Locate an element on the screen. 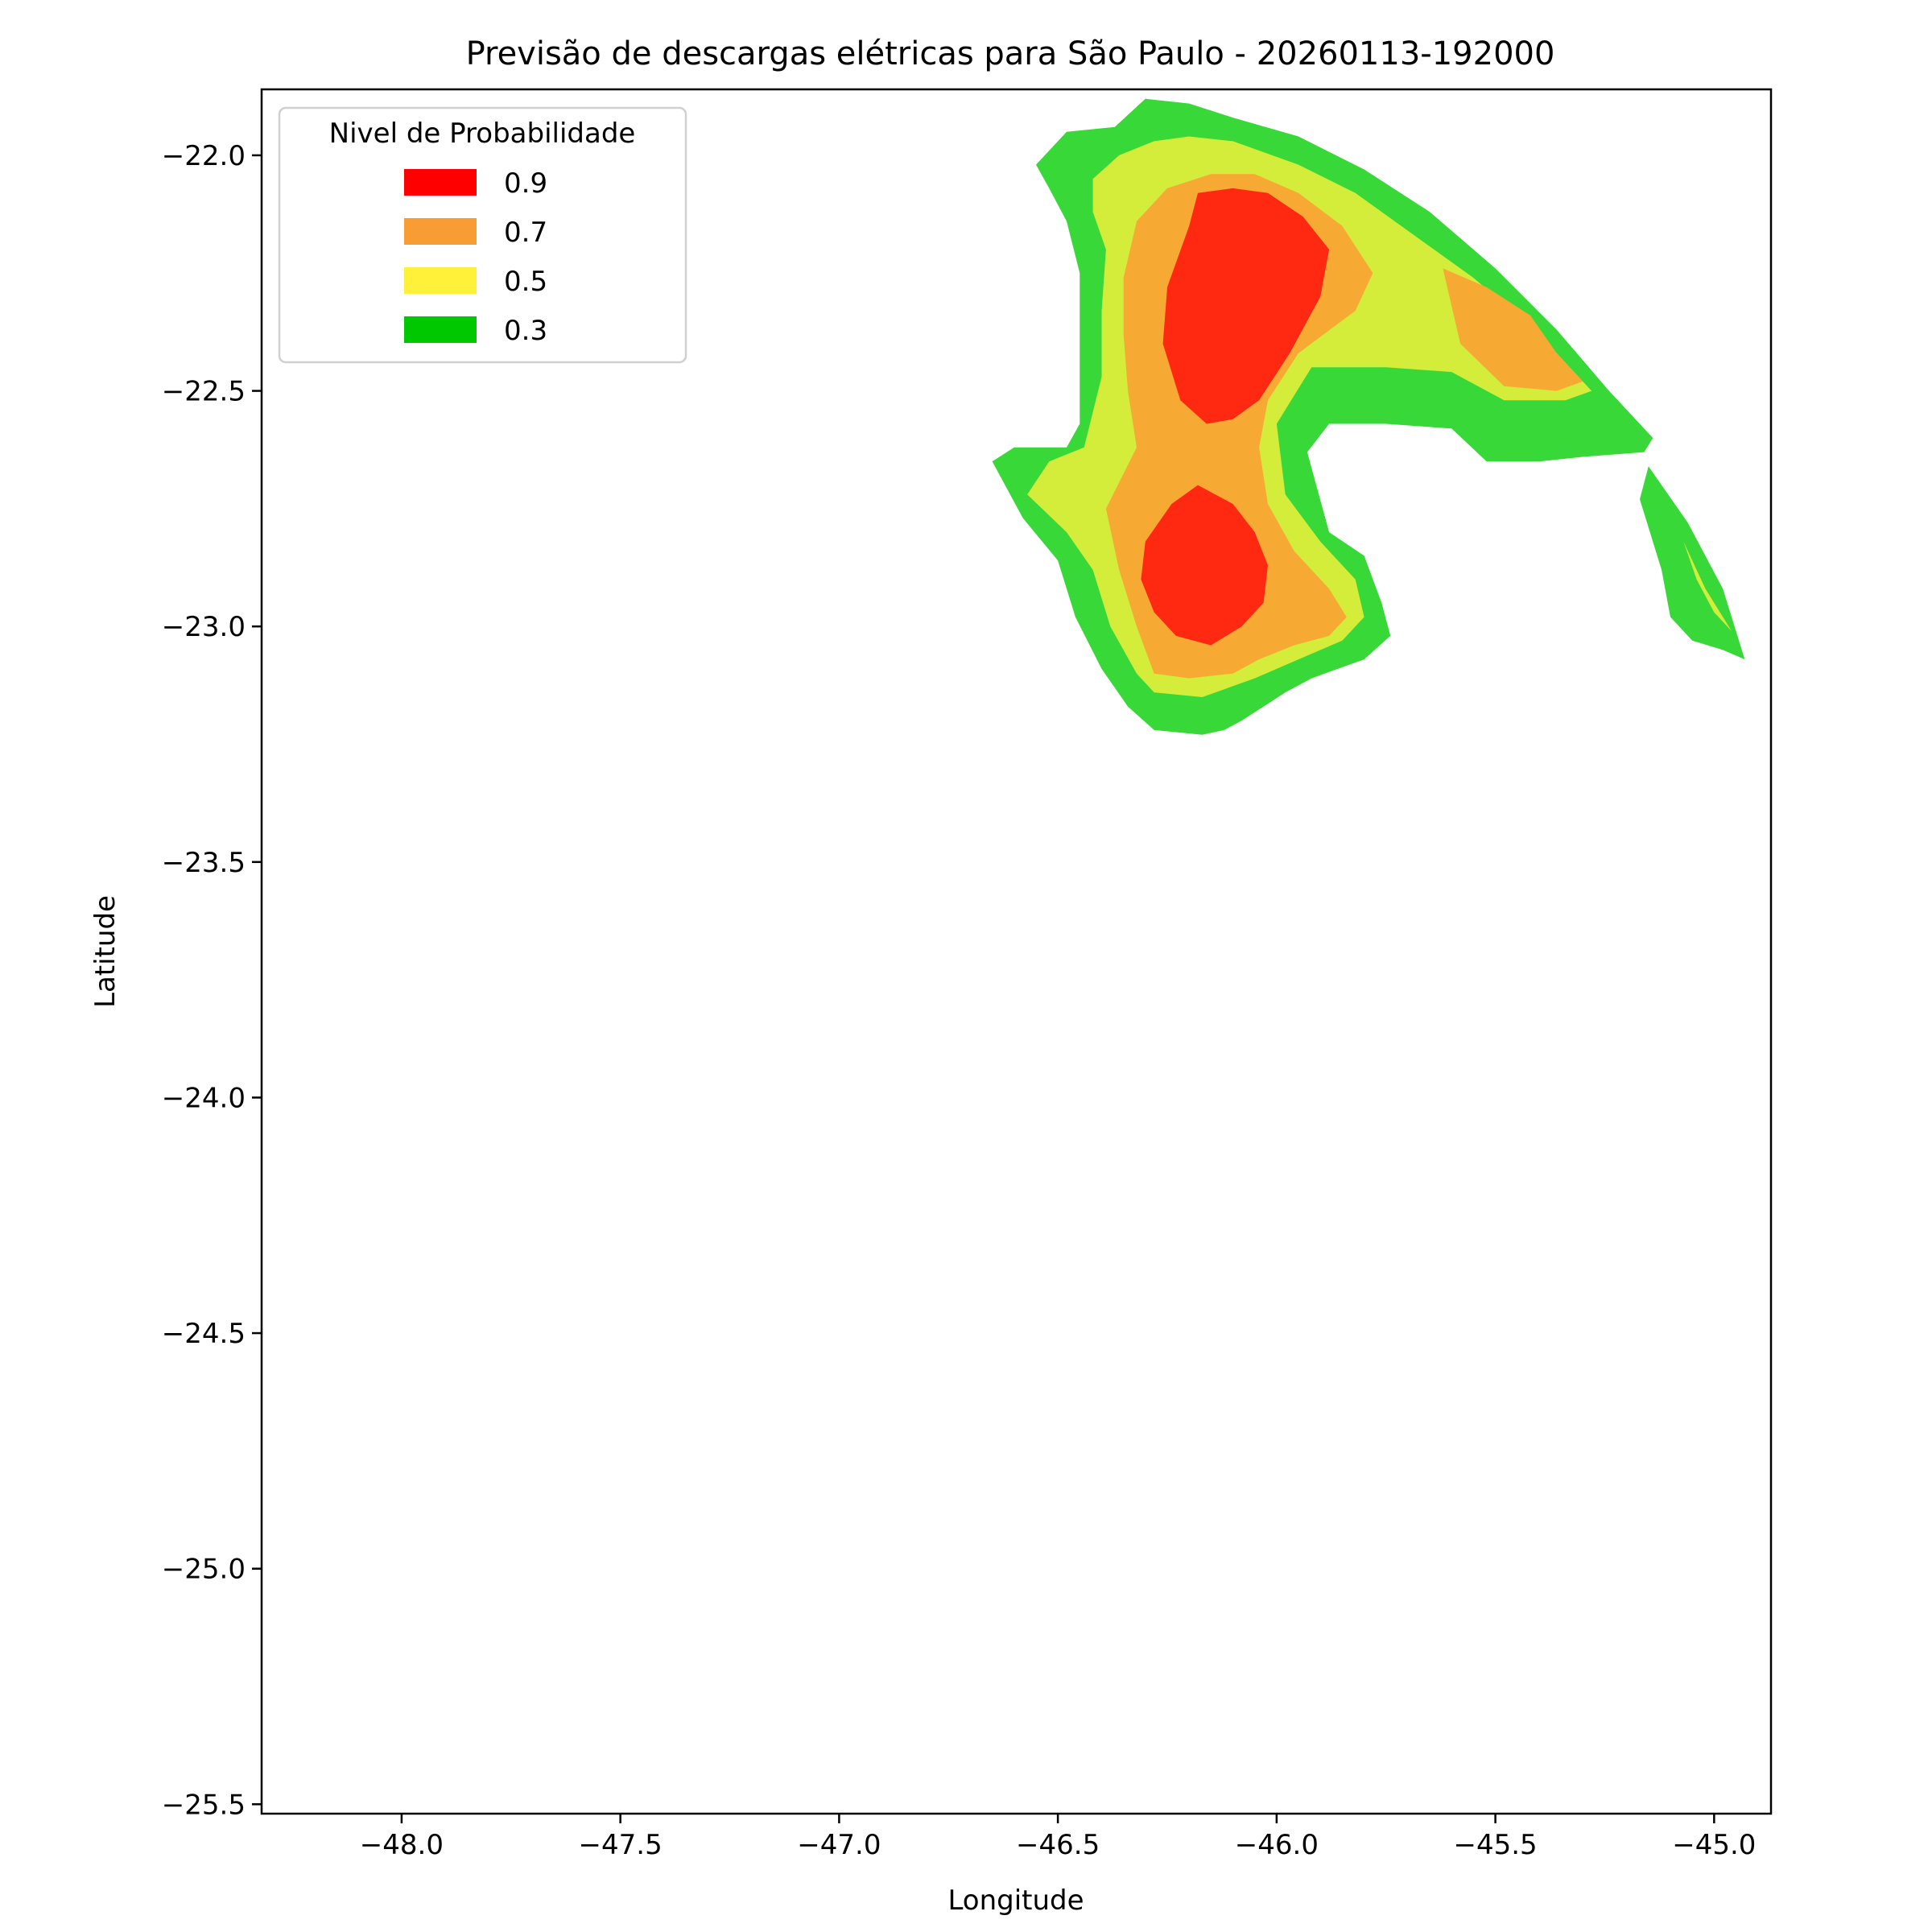 The height and width of the screenshot is (1932, 1932). legend-box is located at coordinates (483, 235).